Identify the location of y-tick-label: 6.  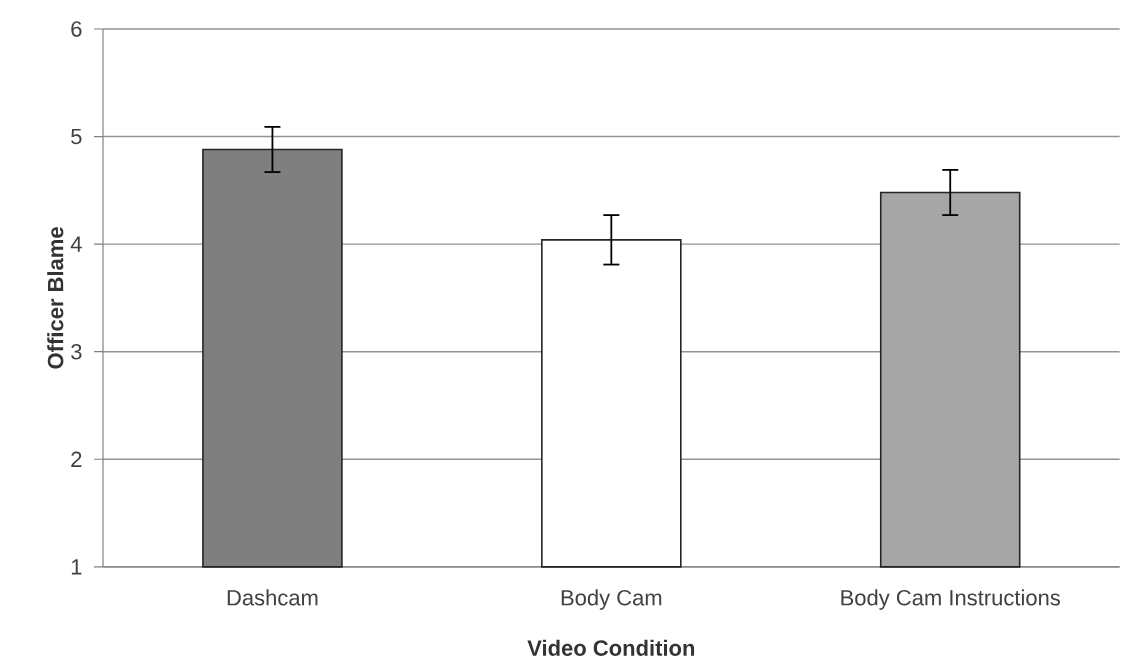
(76, 29).